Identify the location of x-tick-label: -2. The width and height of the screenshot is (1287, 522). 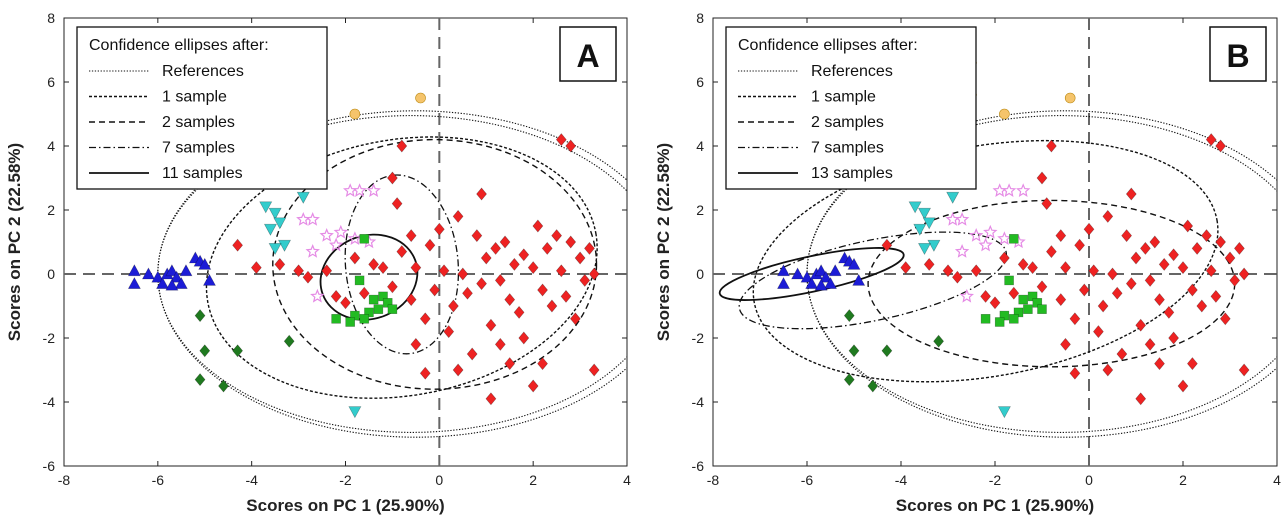
(345, 480).